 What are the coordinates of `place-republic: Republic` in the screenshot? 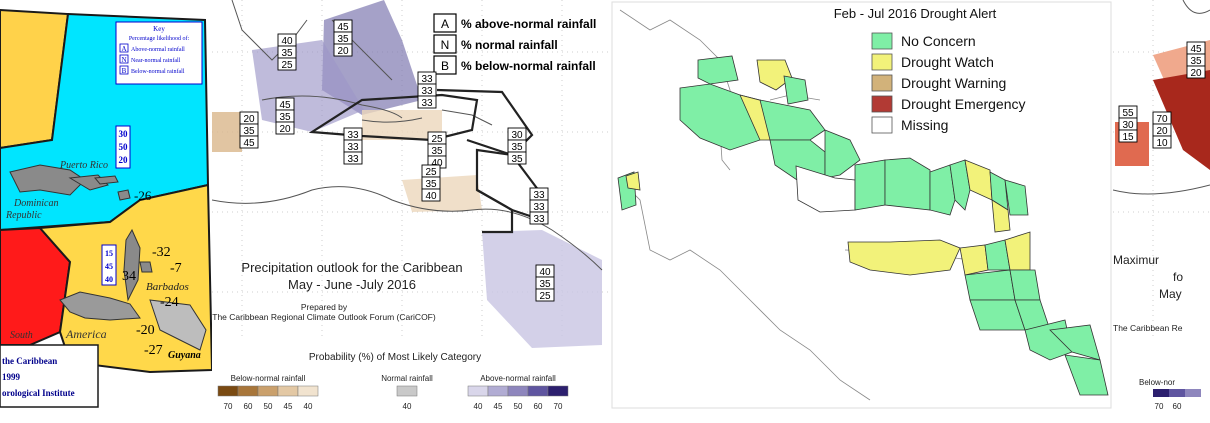 It's located at (23, 215).